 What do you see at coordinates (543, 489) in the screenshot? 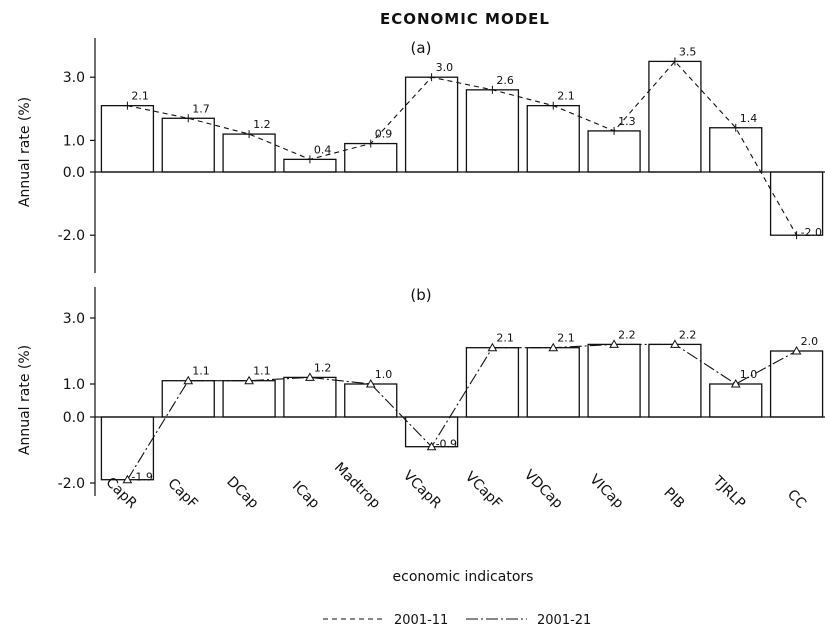
I see `x-tick-label: VDCap` at bounding box center [543, 489].